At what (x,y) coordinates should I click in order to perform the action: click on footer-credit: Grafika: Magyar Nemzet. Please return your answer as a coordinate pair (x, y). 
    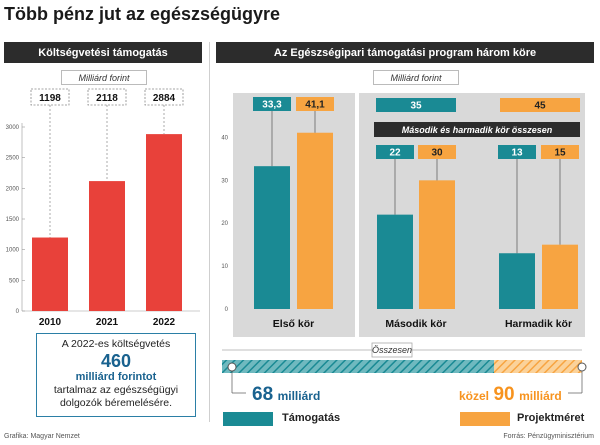
    Looking at the image, I should click on (42, 436).